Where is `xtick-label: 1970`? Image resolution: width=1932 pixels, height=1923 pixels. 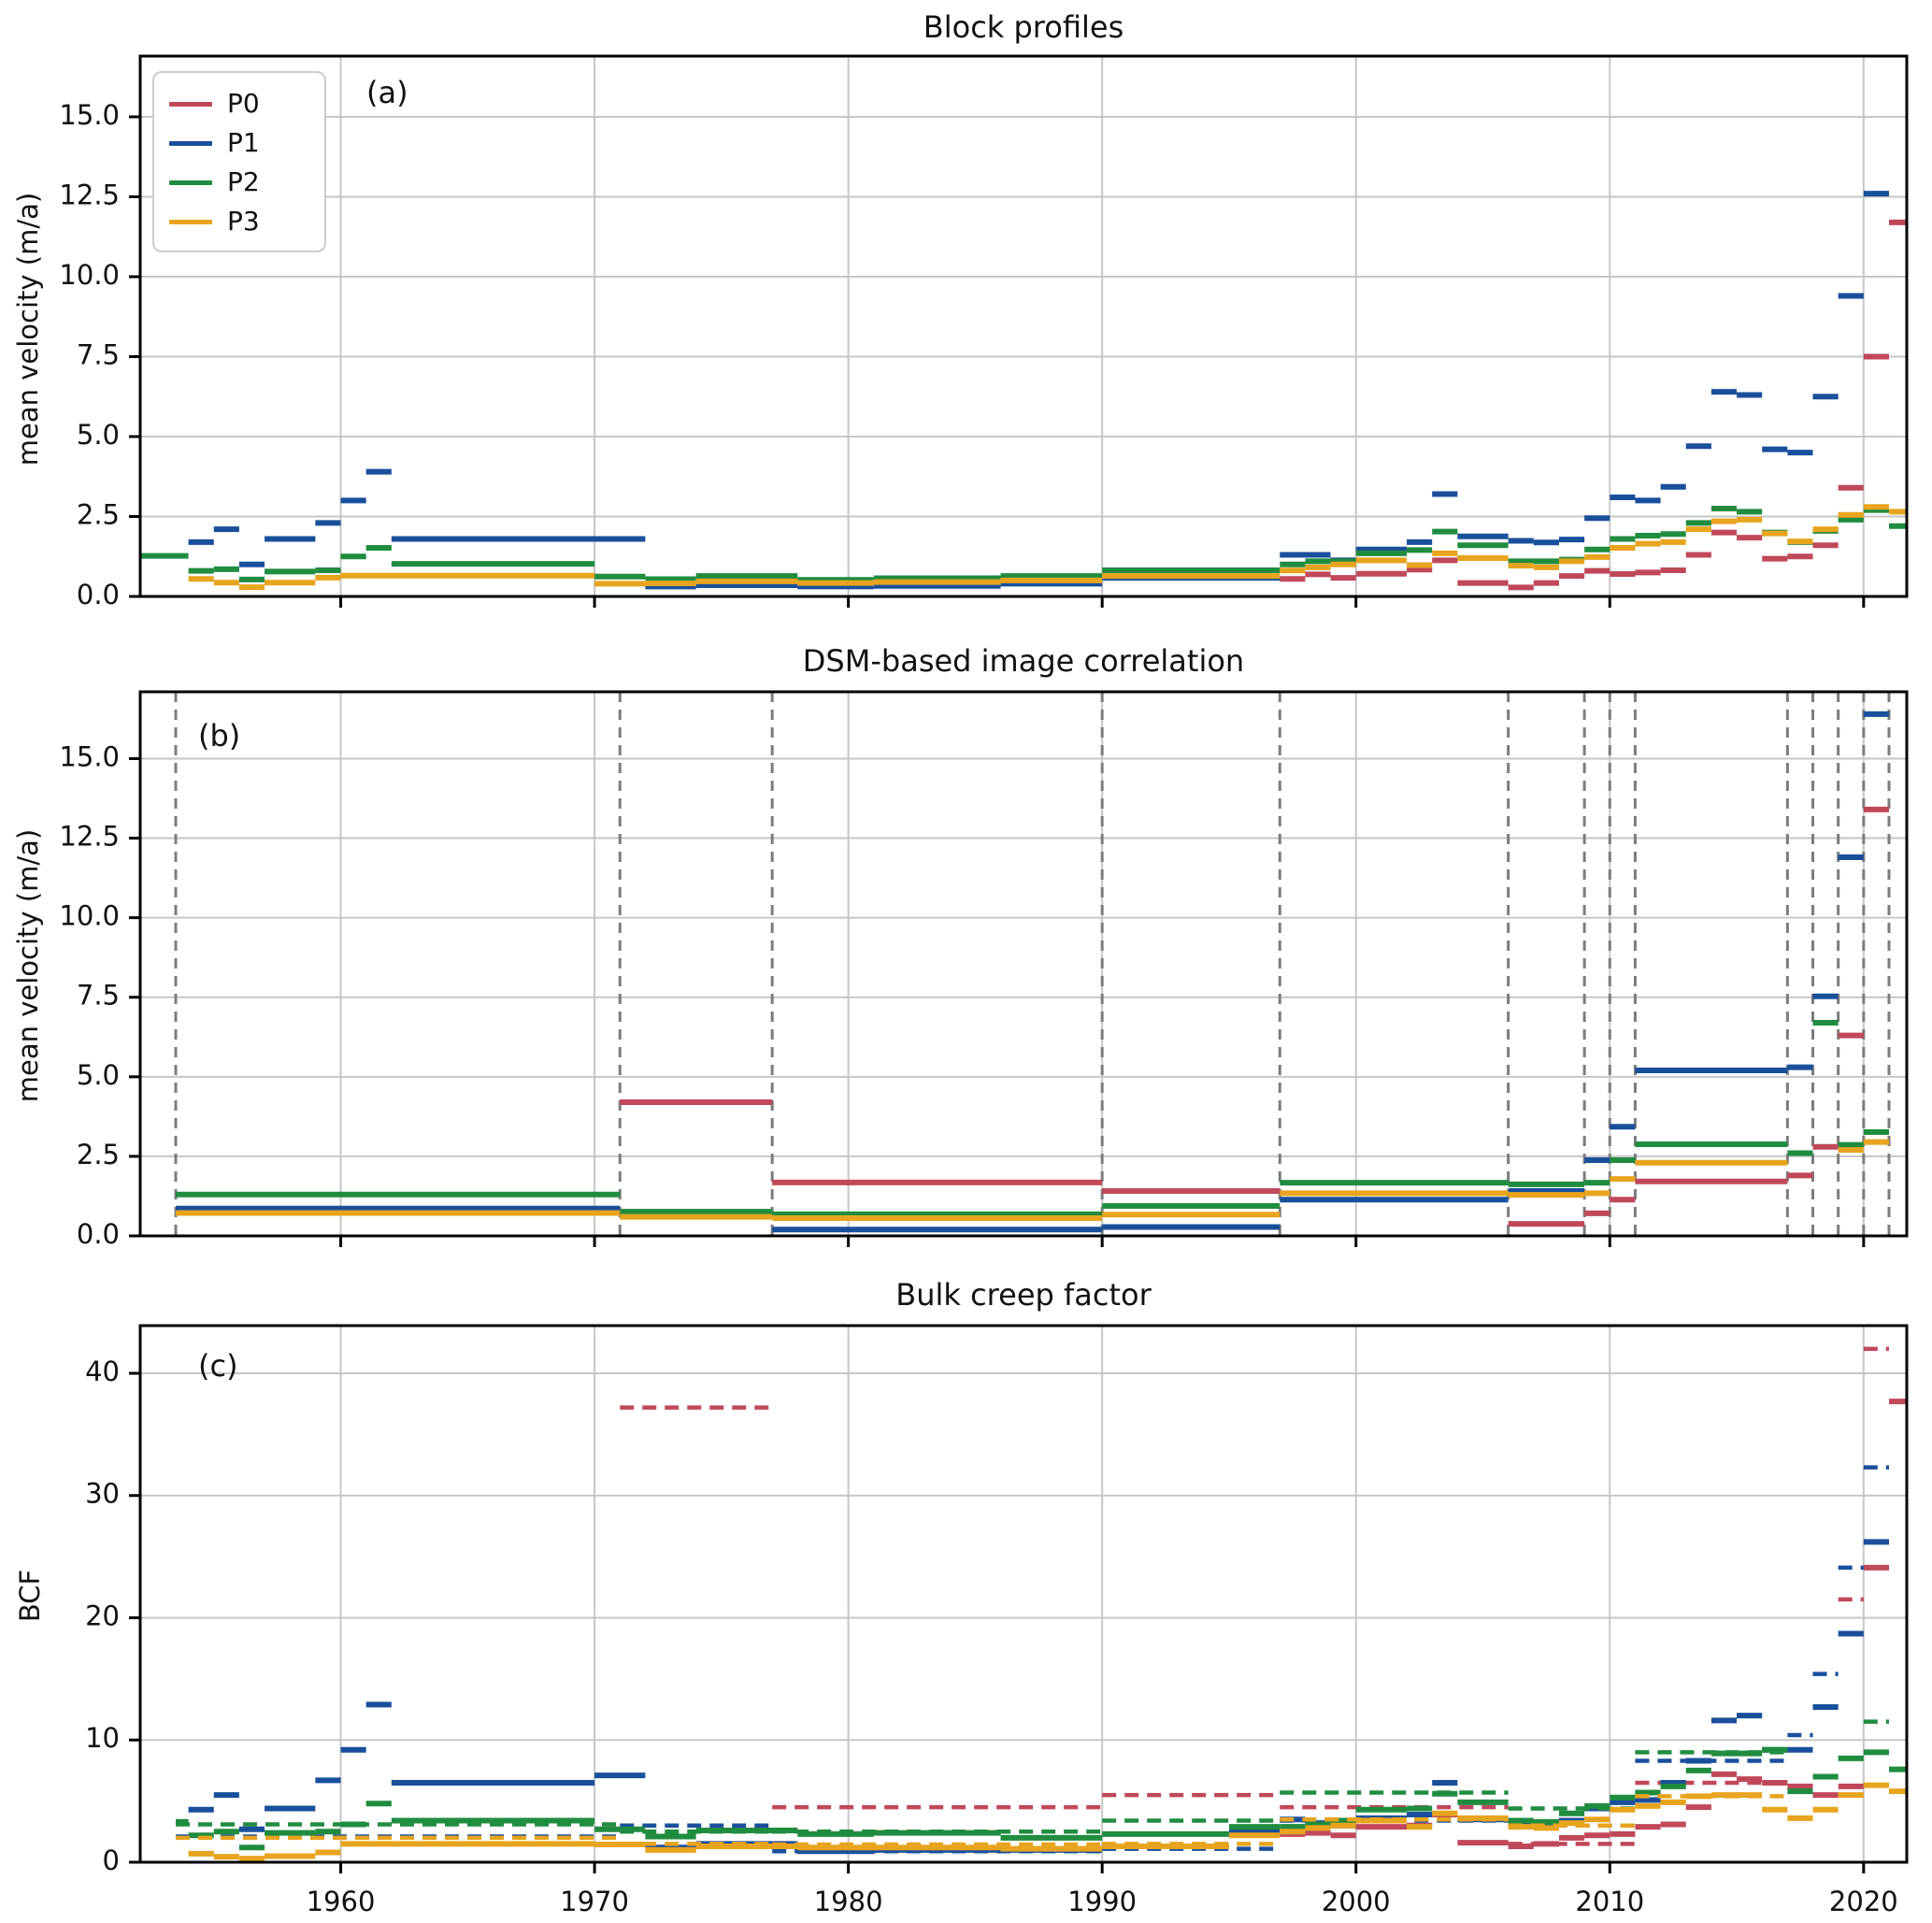
xtick-label: 1970 is located at coordinates (594, 1901).